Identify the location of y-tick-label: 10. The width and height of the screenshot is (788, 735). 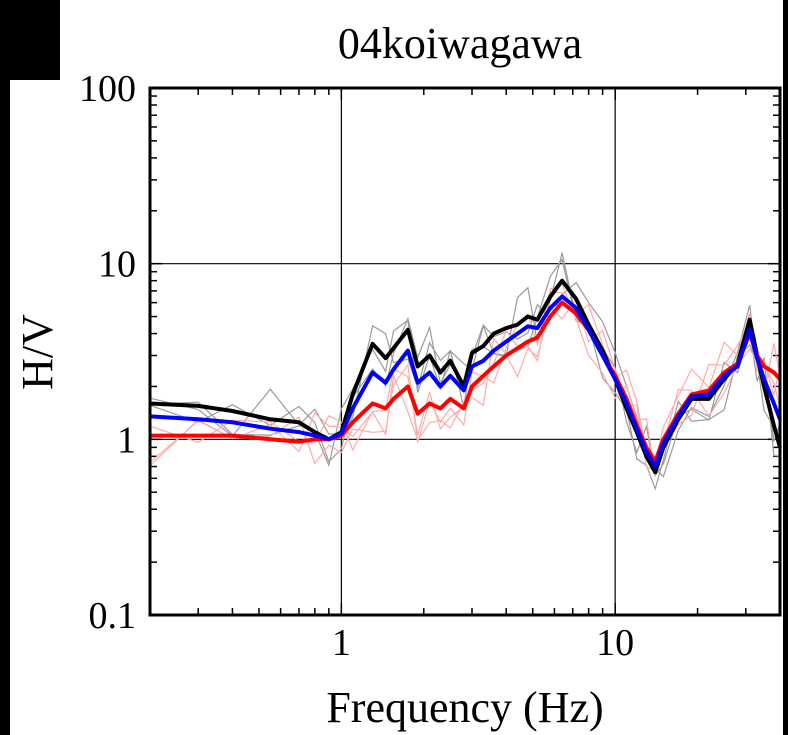
(117, 265).